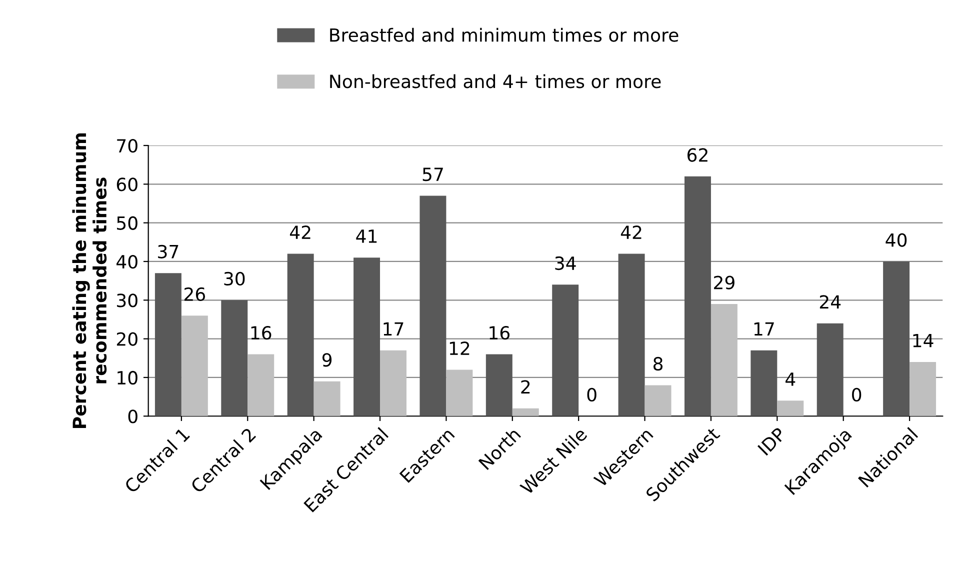  Describe the element at coordinates (366, 236) in the screenshot. I see `data-label: 41` at that location.